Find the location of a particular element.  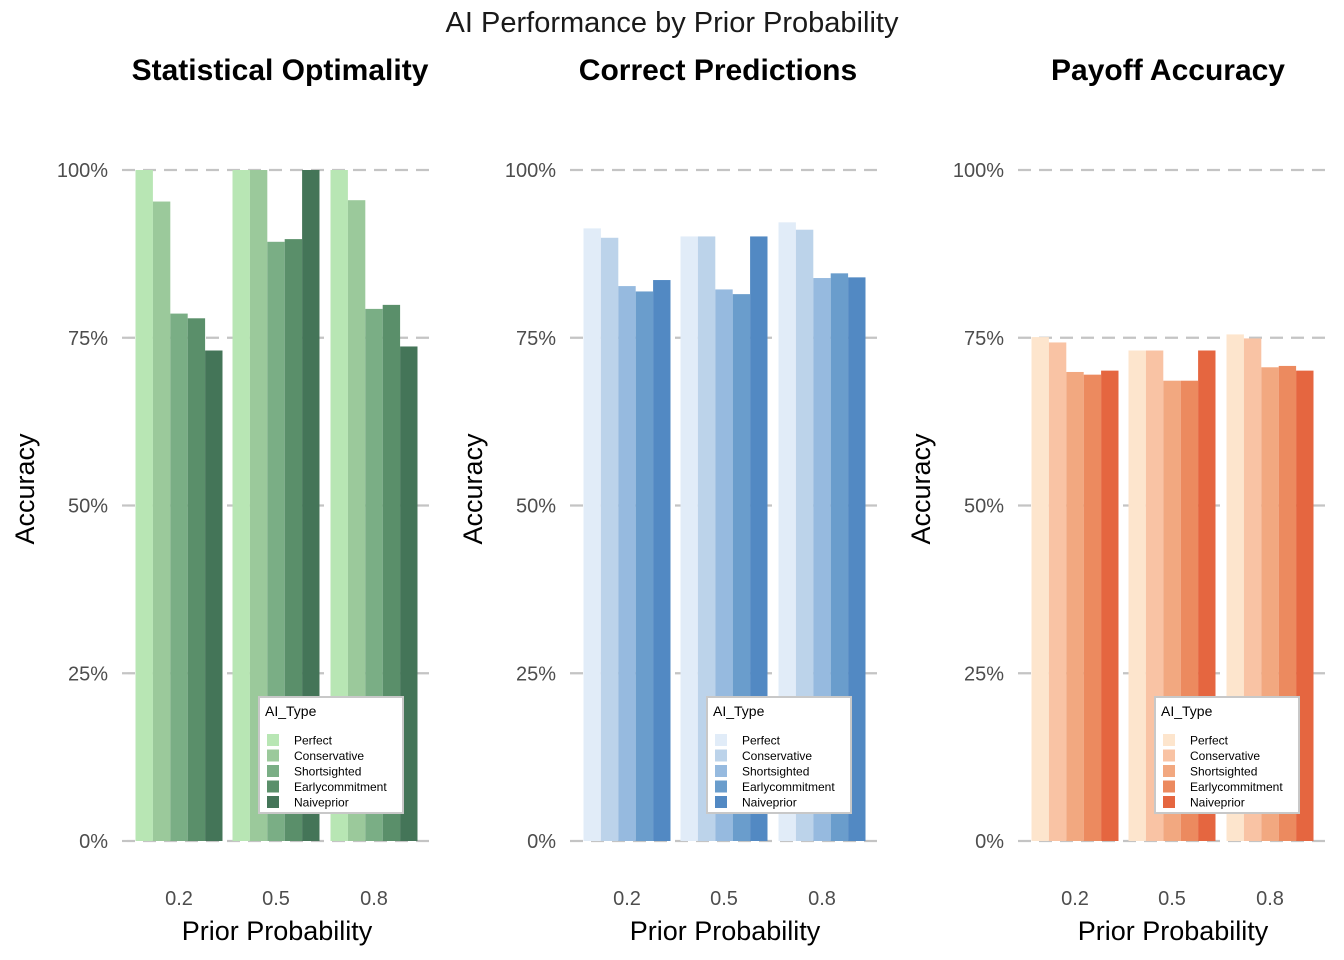

panel-title: Statistical Optimality is located at coordinates (280, 70).